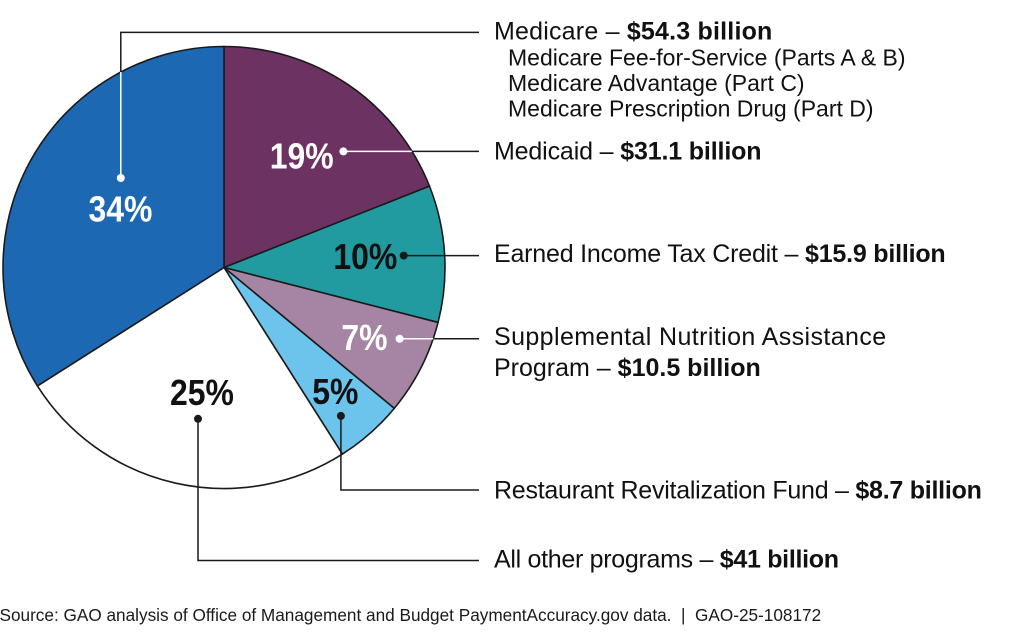 This screenshot has height=635, width=1024. What do you see at coordinates (302, 156) in the screenshot?
I see `svg-text: 19%` at bounding box center [302, 156].